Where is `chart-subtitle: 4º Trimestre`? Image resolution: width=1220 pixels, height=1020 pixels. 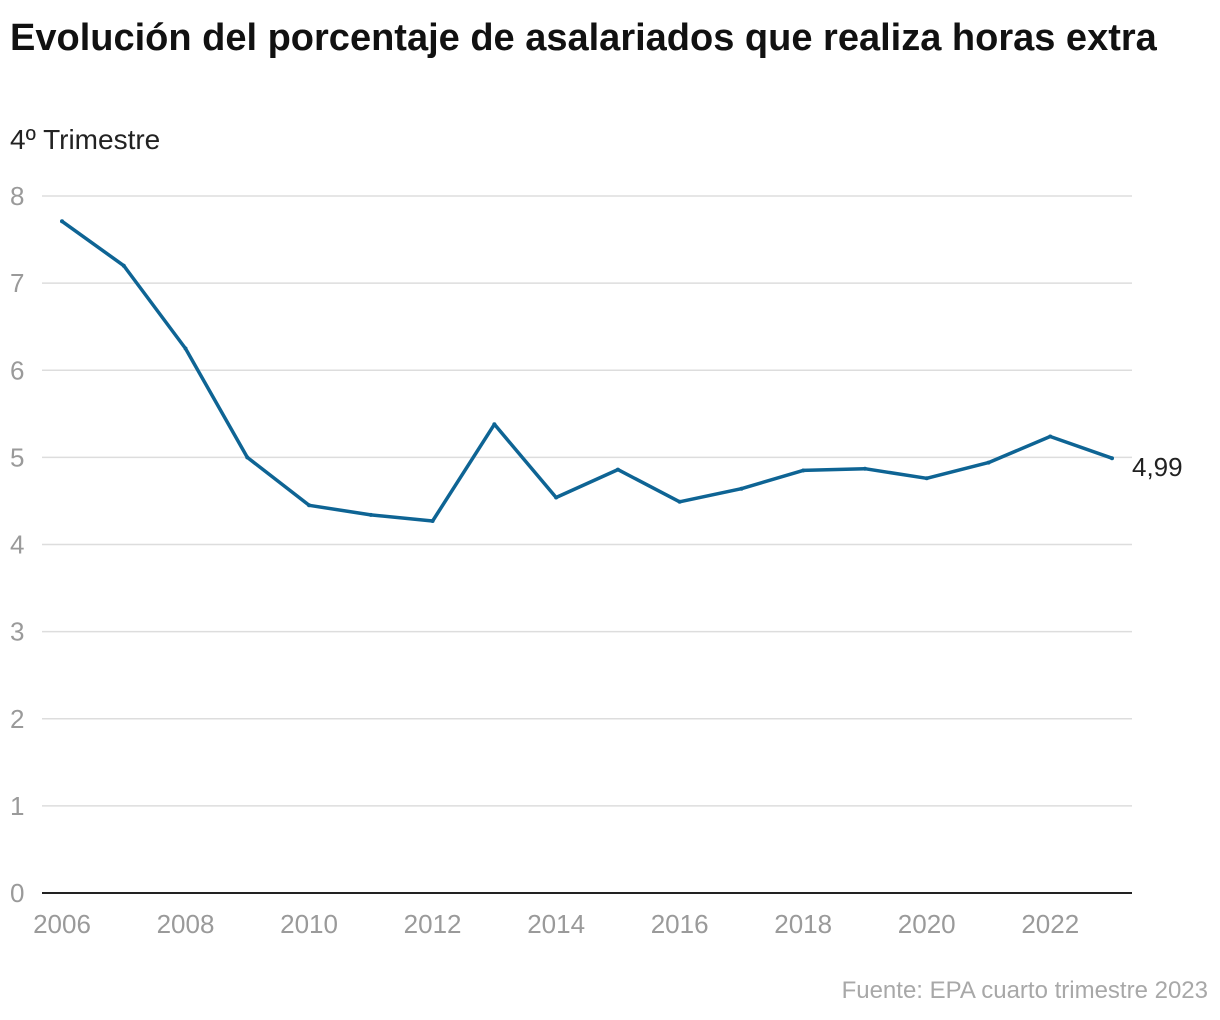
chart-subtitle: 4º Trimestre is located at coordinates (85, 139).